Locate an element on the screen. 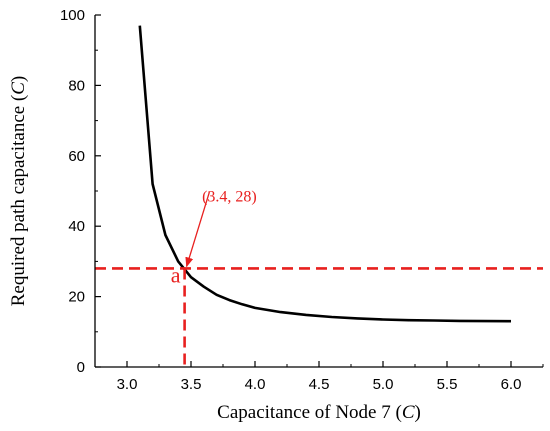 This screenshot has height=431, width=550. annotation-a-label: a is located at coordinates (176, 275).